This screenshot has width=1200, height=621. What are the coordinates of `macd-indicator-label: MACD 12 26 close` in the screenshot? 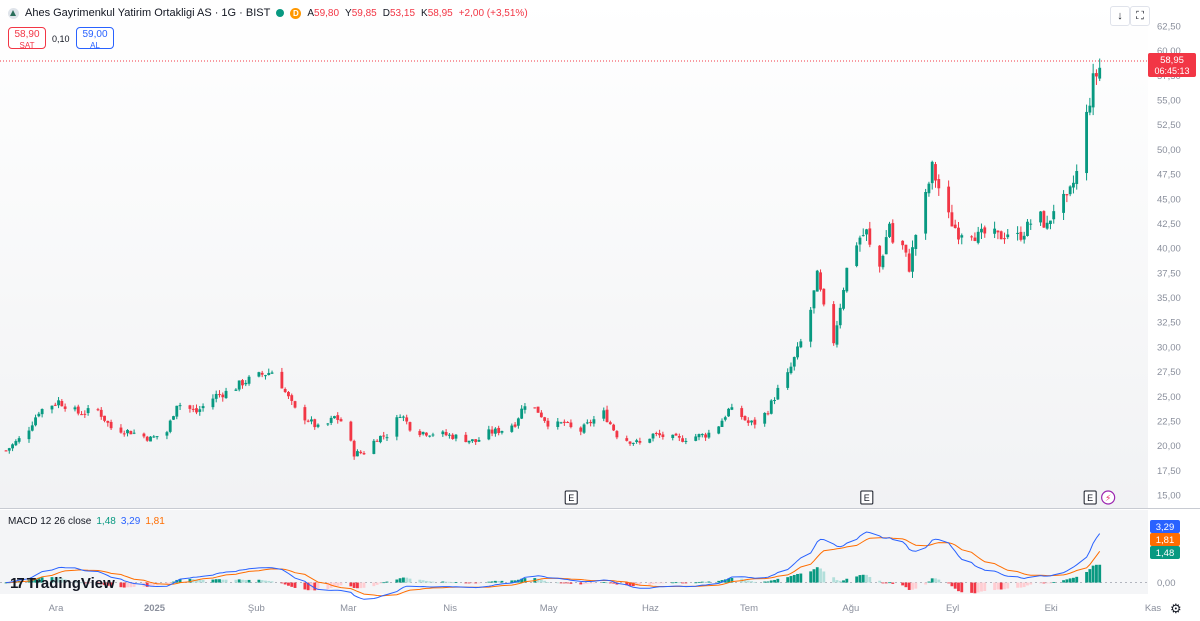 It's located at (50, 521).